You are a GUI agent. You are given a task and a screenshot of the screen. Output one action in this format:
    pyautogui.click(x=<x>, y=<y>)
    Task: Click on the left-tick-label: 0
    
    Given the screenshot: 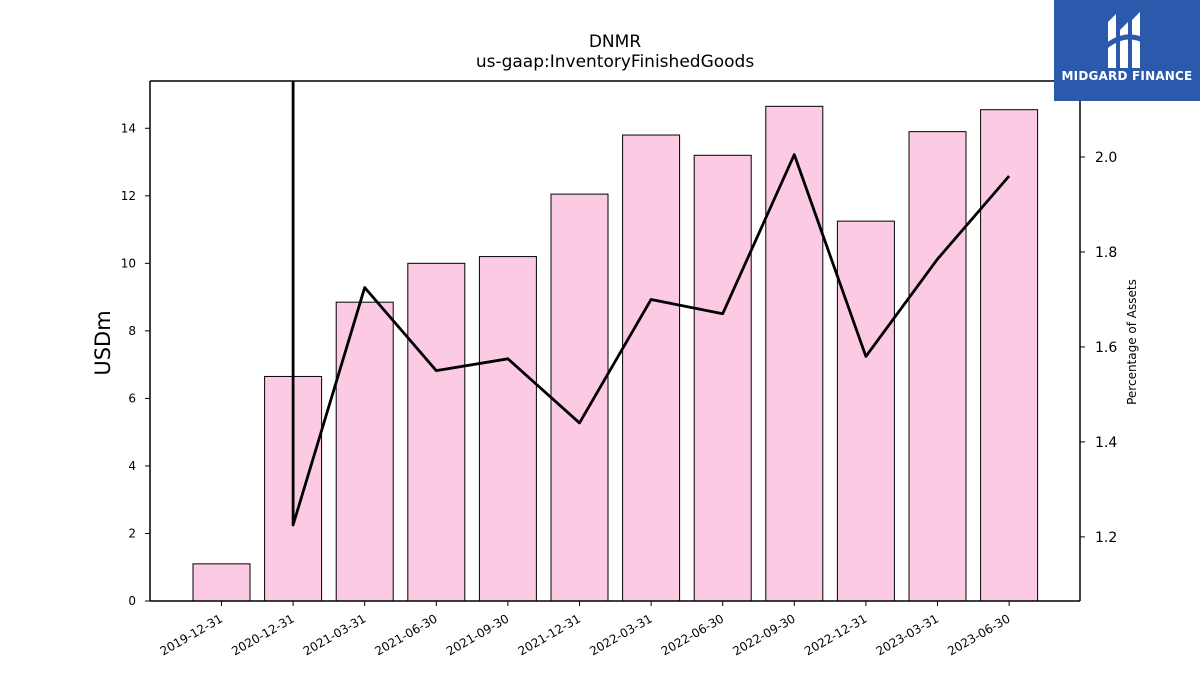 What is the action you would take?
    pyautogui.click(x=132, y=601)
    